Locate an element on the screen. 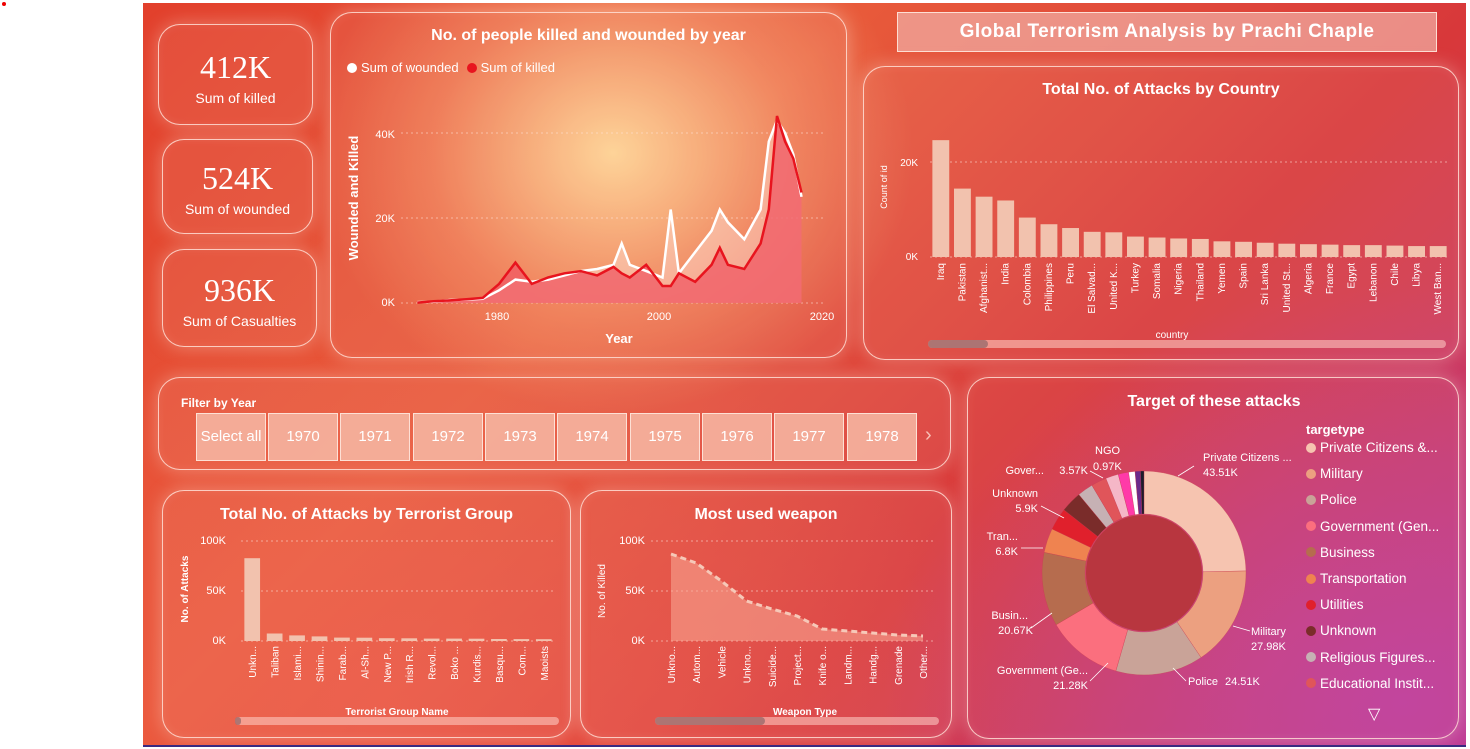 Image resolution: width=1470 pixels, height=749 pixels. x-tick: 2020 is located at coordinates (822, 317).